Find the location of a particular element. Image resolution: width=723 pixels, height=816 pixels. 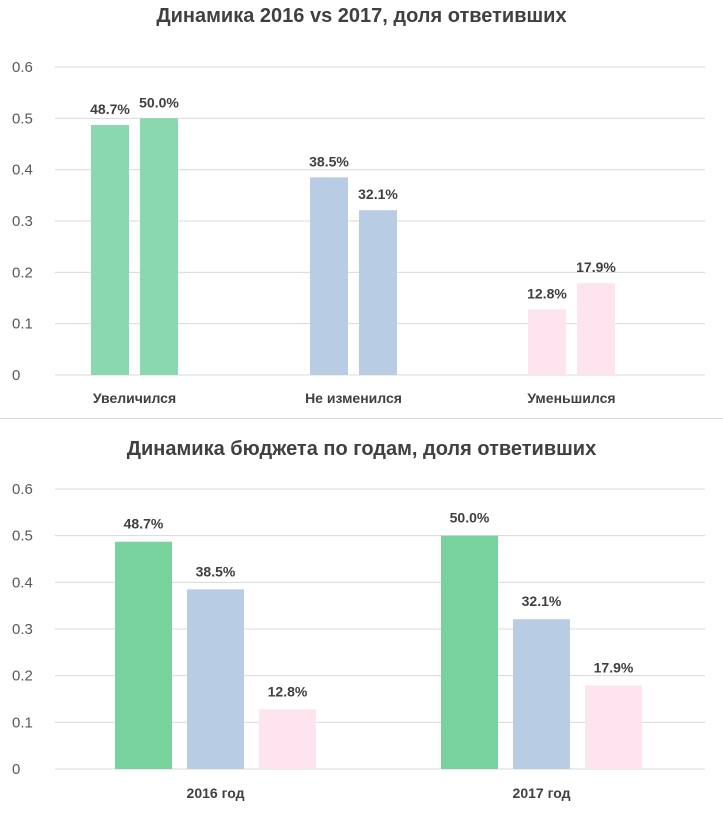

chart-title: Динамика 2016 vs 2017, доля ответивших is located at coordinates (361, 16).